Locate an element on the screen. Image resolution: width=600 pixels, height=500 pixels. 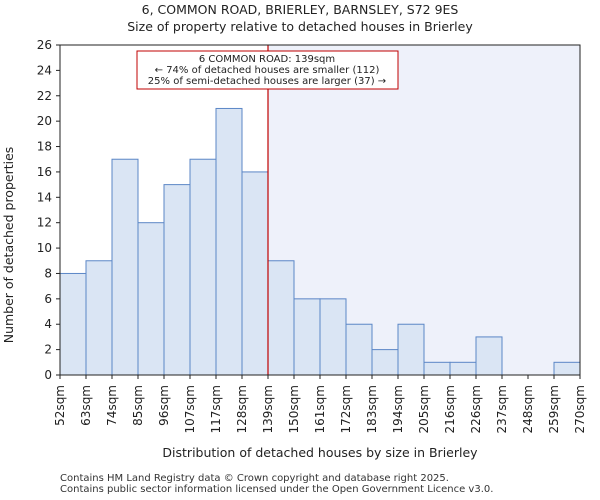
x-tick-label: 248sqm is located at coordinates (528, 409).